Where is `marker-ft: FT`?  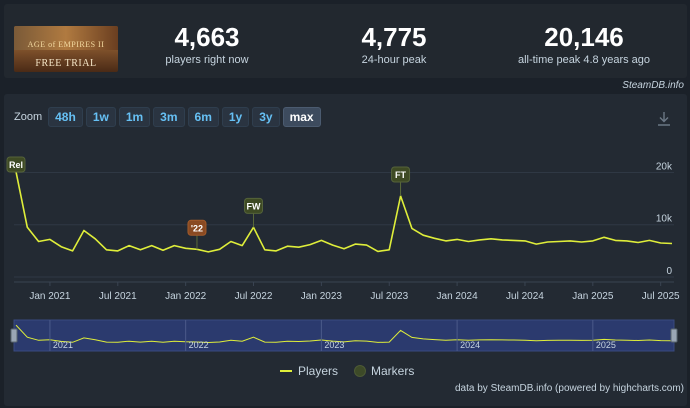 marker-ft: FT is located at coordinates (401, 181).